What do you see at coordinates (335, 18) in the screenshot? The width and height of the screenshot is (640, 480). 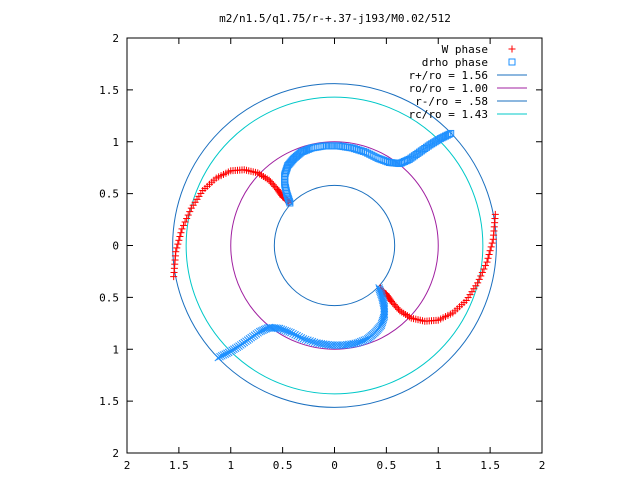 I see `chart-title: m2/n1.5/q1.75/r-+.37-j193/M0.02/512` at bounding box center [335, 18].